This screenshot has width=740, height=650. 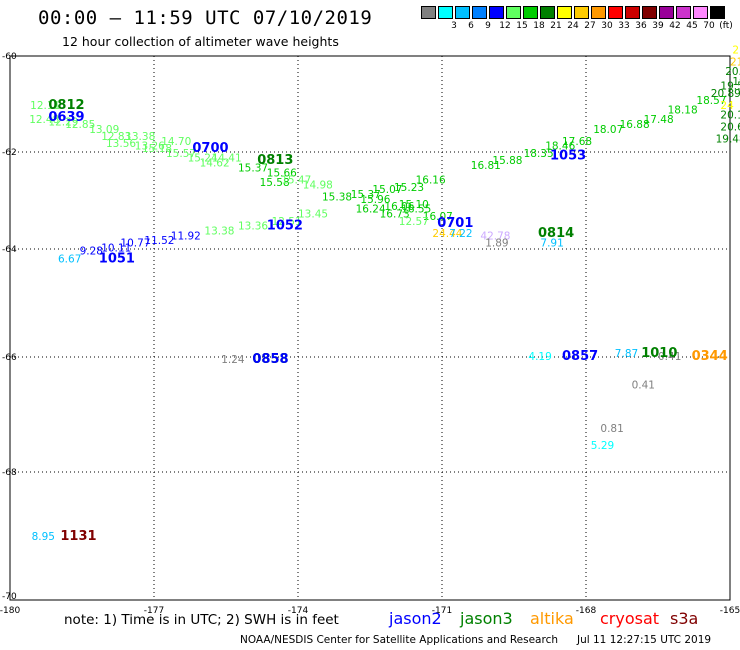 What do you see at coordinates (684, 618) in the screenshot?
I see `satellite-legend-item: s3a` at bounding box center [684, 618].